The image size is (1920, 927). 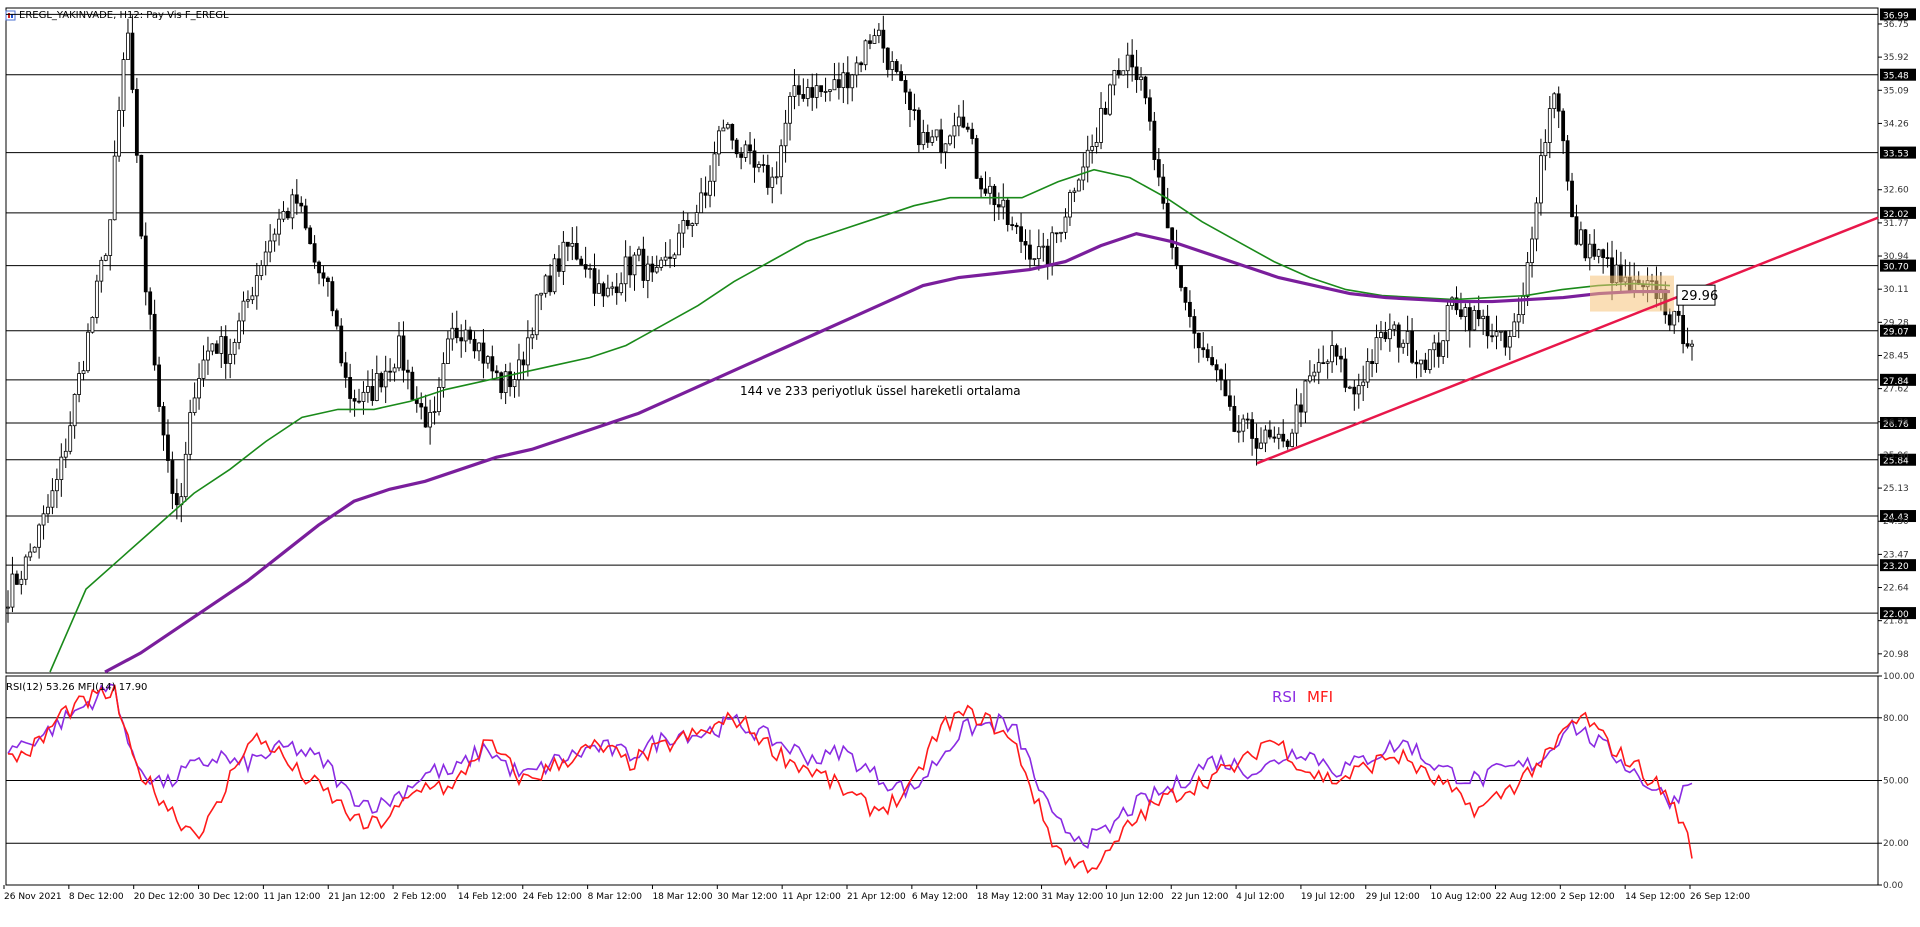 What do you see at coordinates (1896, 77) in the screenshot?
I see `price-level-label: 35.48` at bounding box center [1896, 77].